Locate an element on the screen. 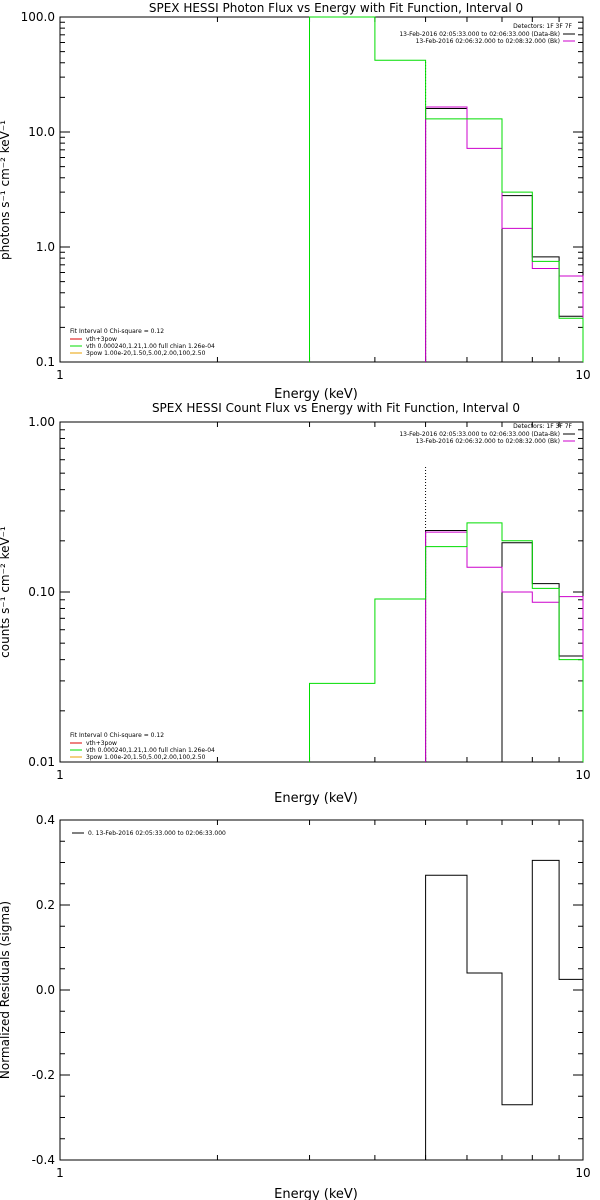 This screenshot has width=600, height=1200. y-tick-label: 0.01 is located at coordinates (41, 762).